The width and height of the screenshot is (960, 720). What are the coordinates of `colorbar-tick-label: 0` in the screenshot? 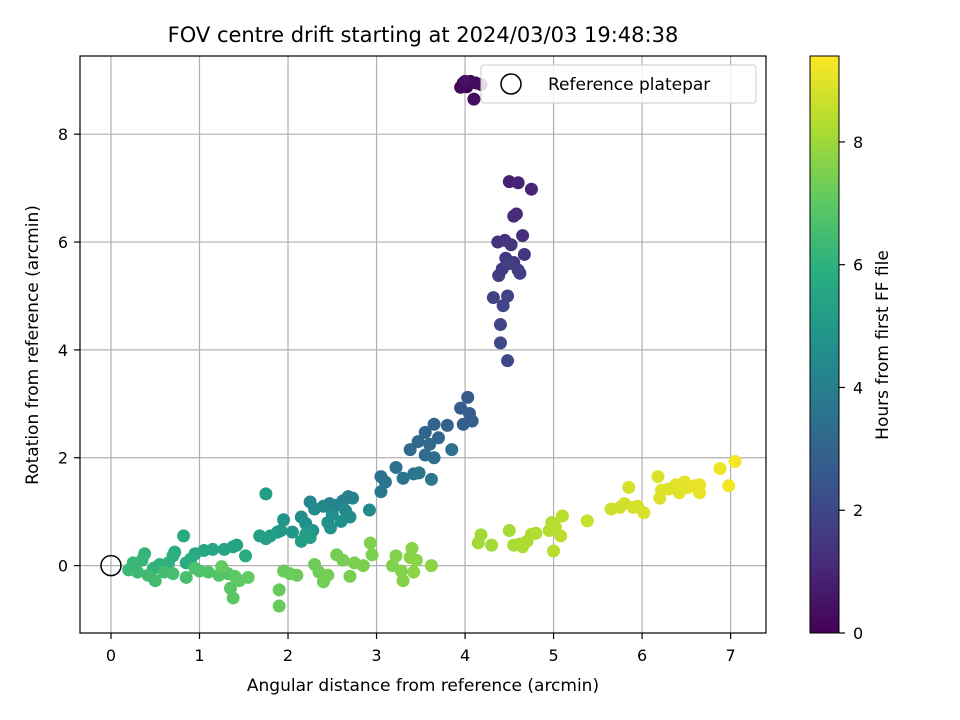 It's located at (858, 633).